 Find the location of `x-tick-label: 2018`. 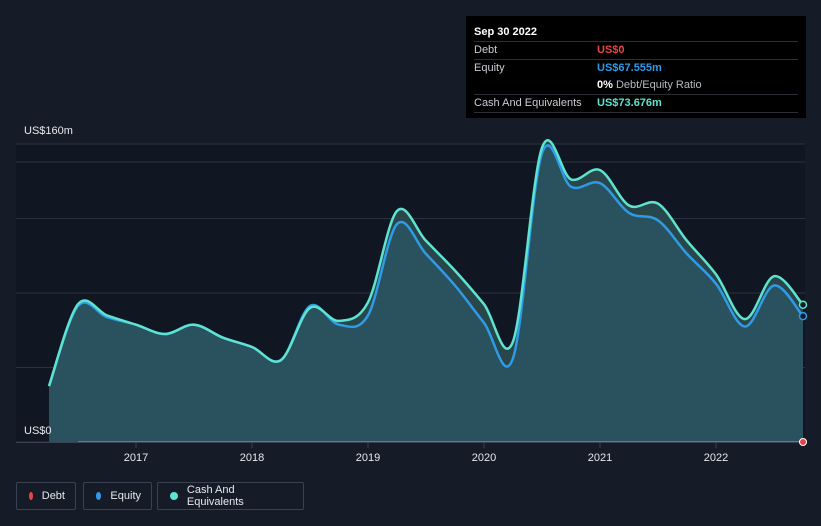

x-tick-label: 2018 is located at coordinates (252, 458).